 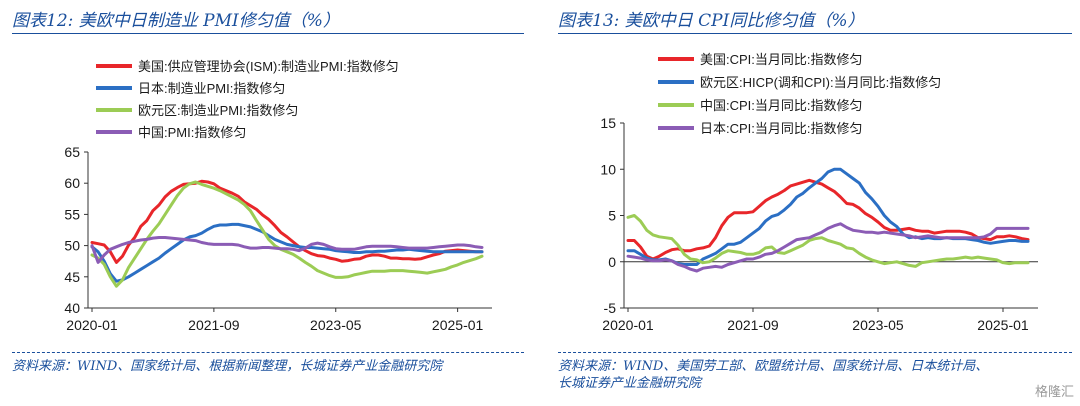 I want to click on y-tick-label: 60, so click(x=72, y=183).